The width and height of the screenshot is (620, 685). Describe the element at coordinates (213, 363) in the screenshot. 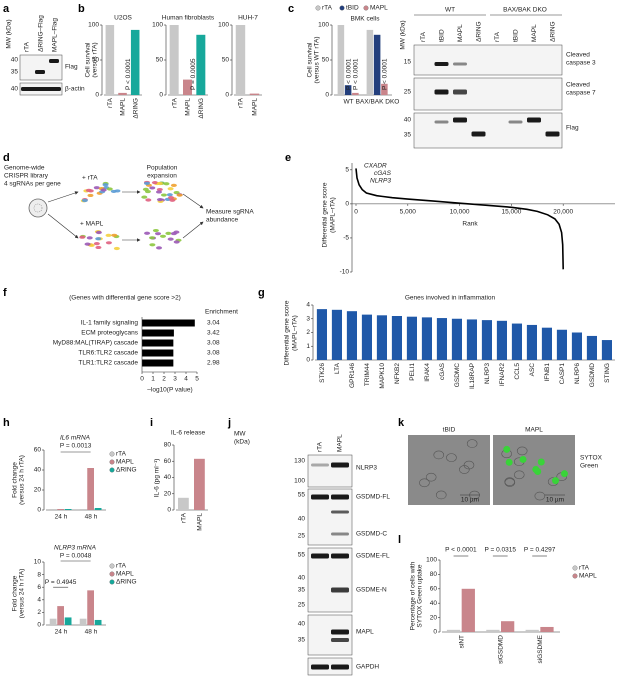

I see `enrichment-value: 2.98` at that location.